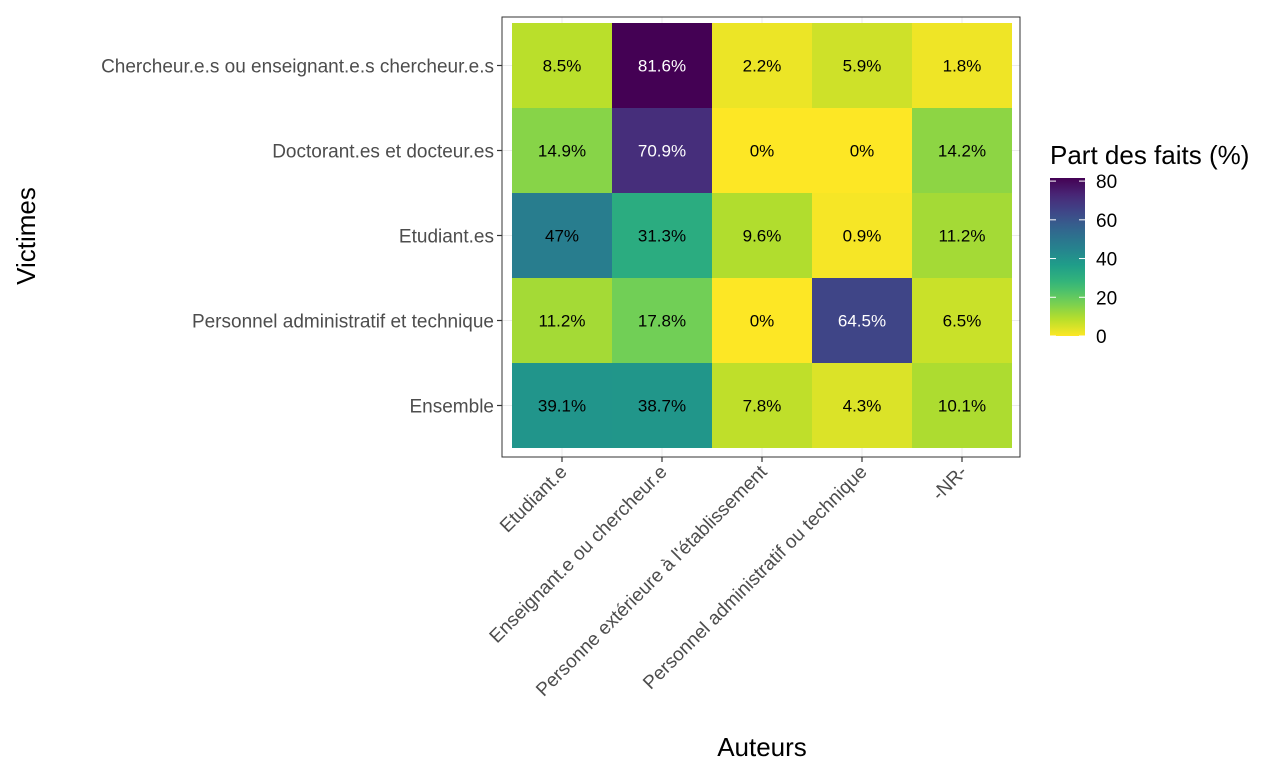  I want to click on cell-value-label: 39.1%, so click(562, 406).